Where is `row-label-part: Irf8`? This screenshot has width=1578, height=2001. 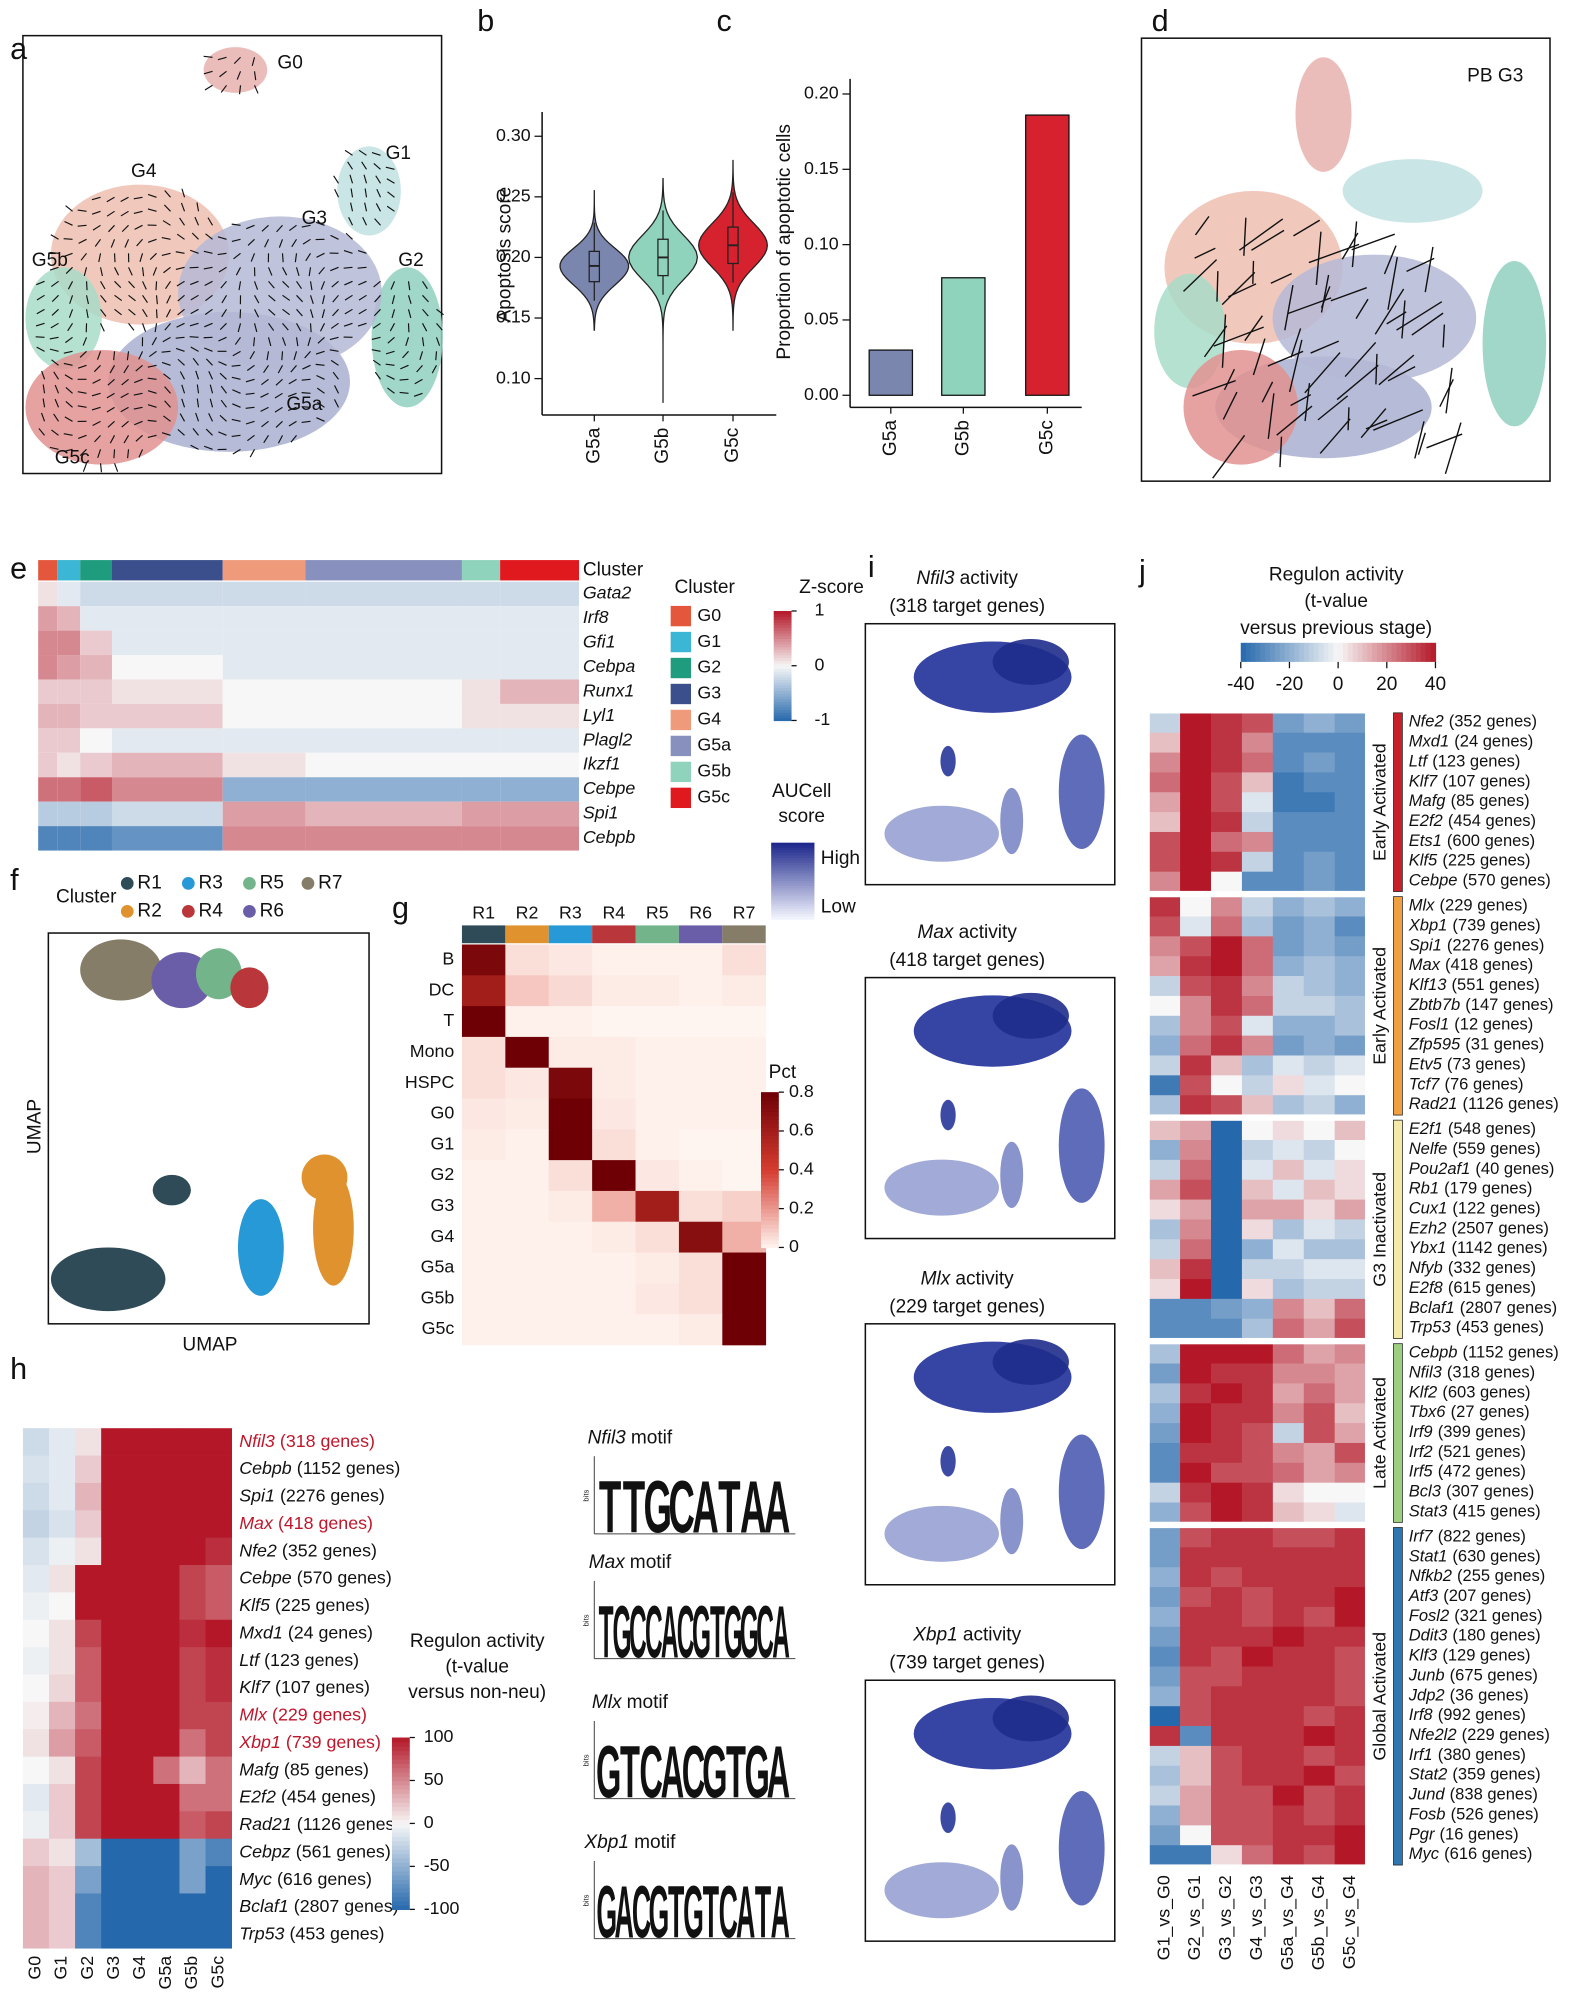 row-label-part: Irf8 is located at coordinates (1421, 1714).